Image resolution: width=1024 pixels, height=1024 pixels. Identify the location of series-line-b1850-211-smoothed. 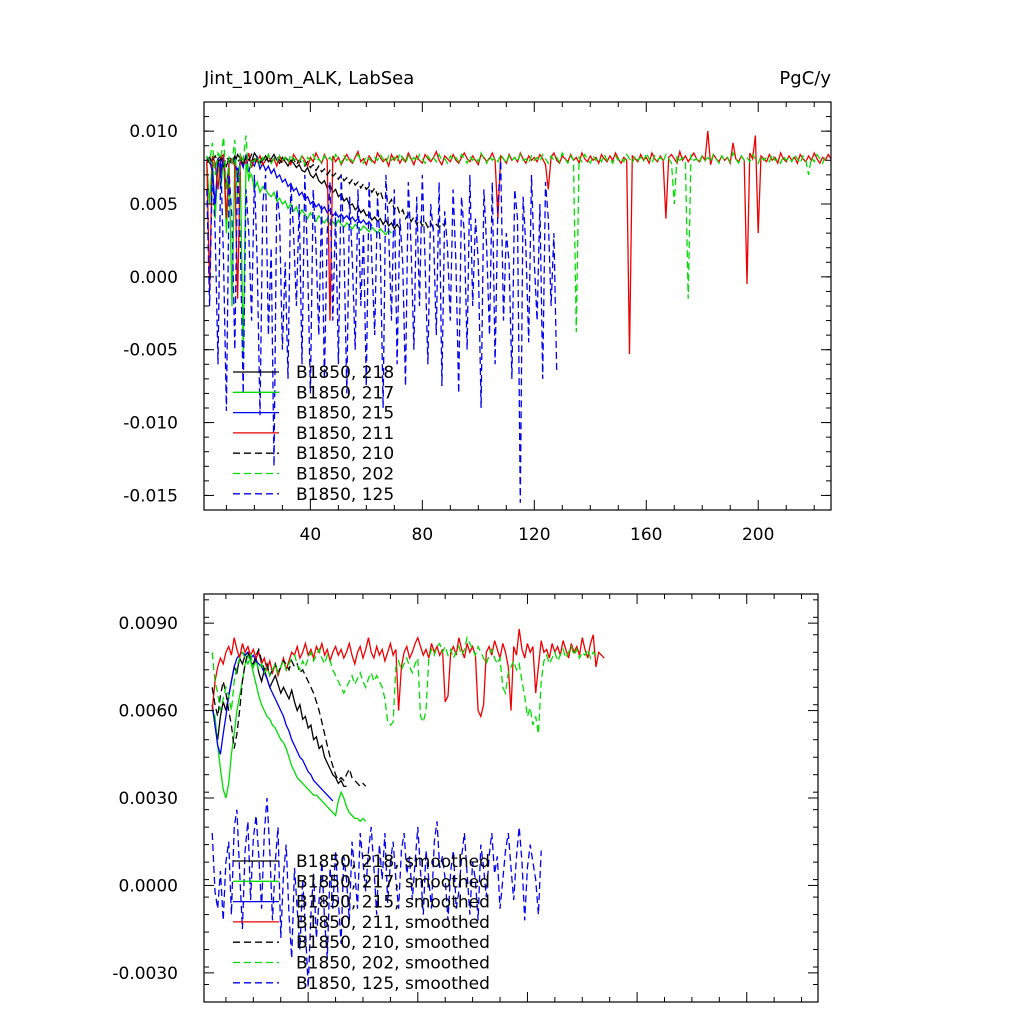
(408, 673).